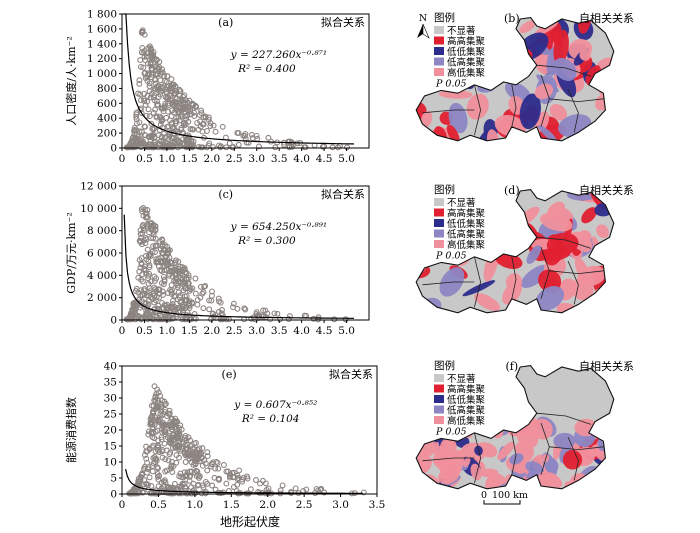 Image resolution: width=700 pixels, height=533 pixels. I want to click on x-tick-label: 4.5, so click(324, 331).